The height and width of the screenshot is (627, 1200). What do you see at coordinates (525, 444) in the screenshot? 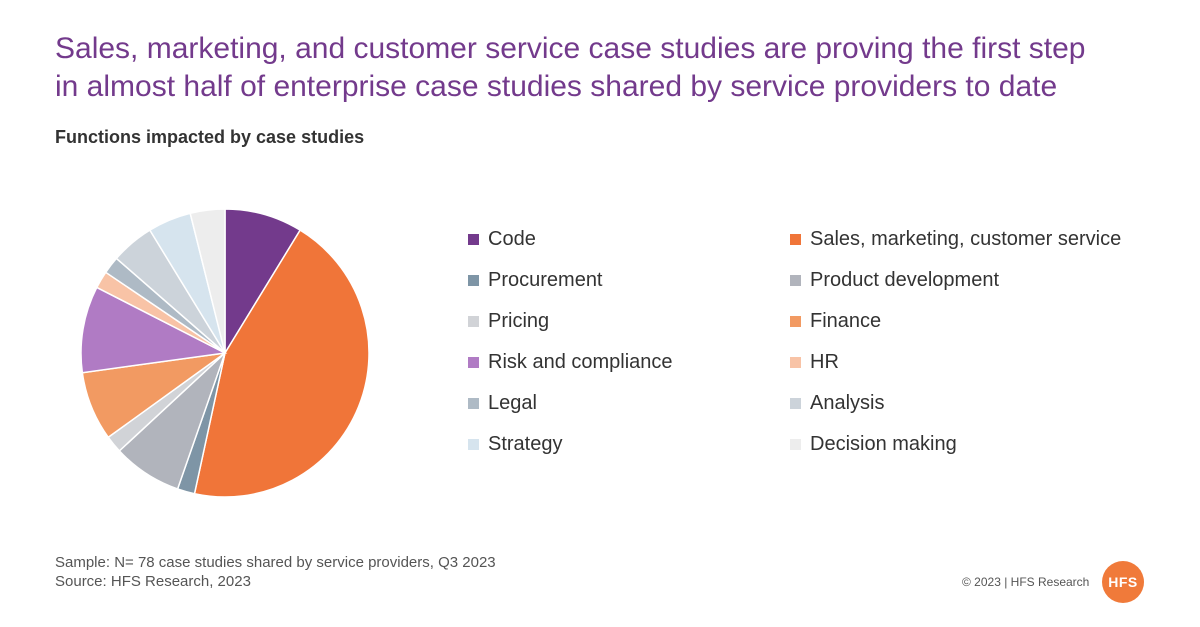
I see `legend-label: Strategy` at bounding box center [525, 444].